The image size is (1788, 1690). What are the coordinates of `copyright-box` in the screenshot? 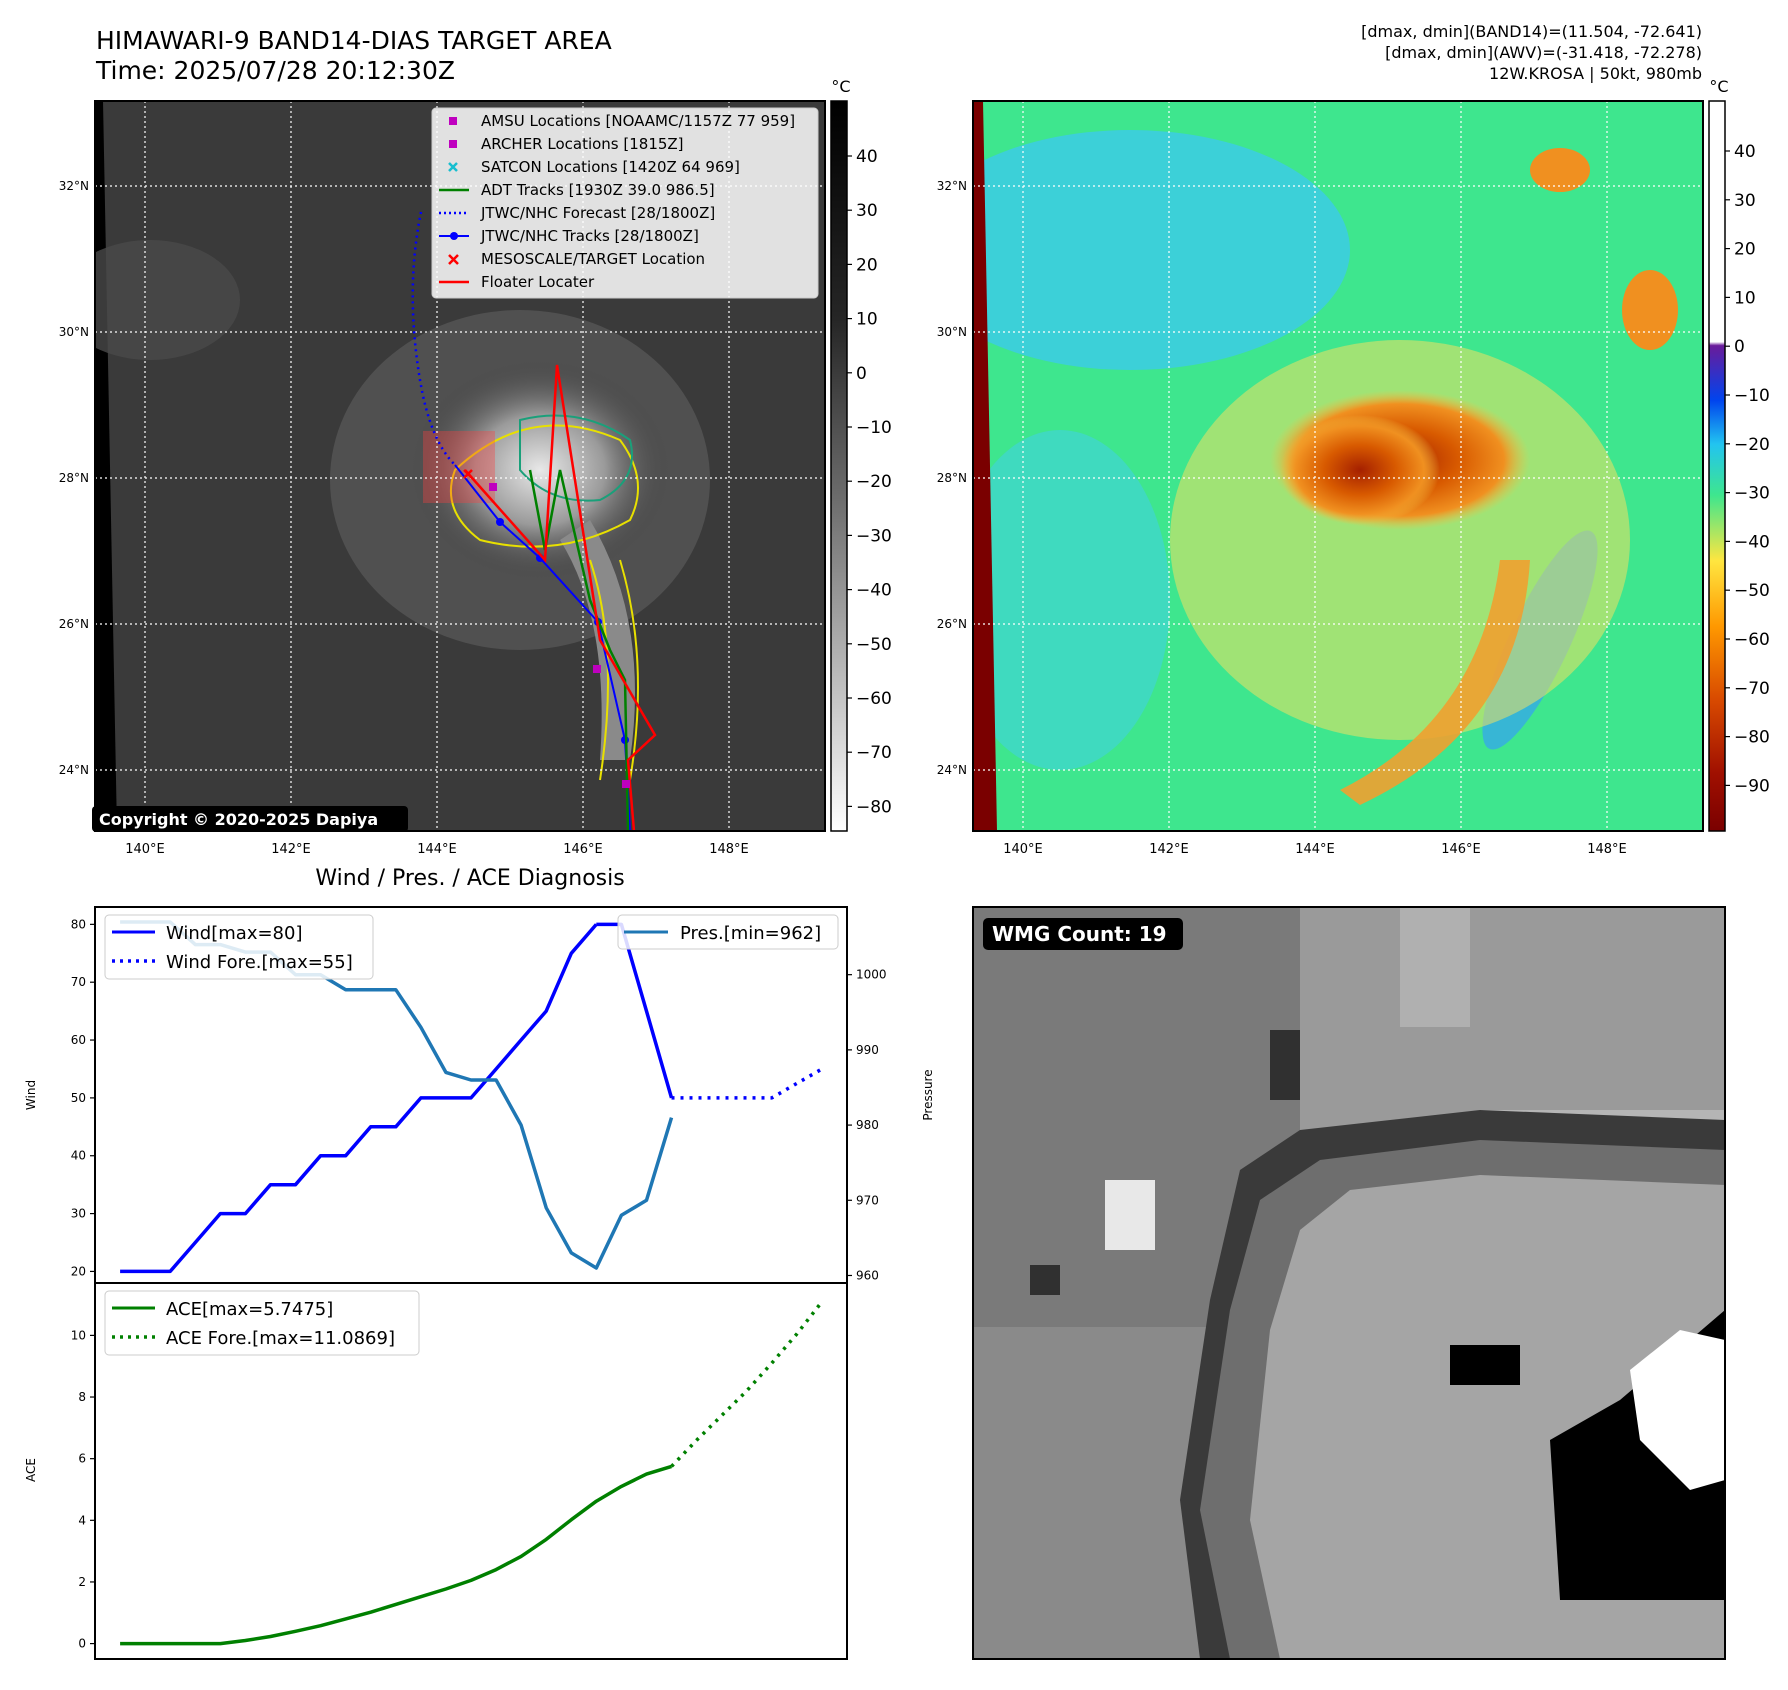 It's located at (250, 819).